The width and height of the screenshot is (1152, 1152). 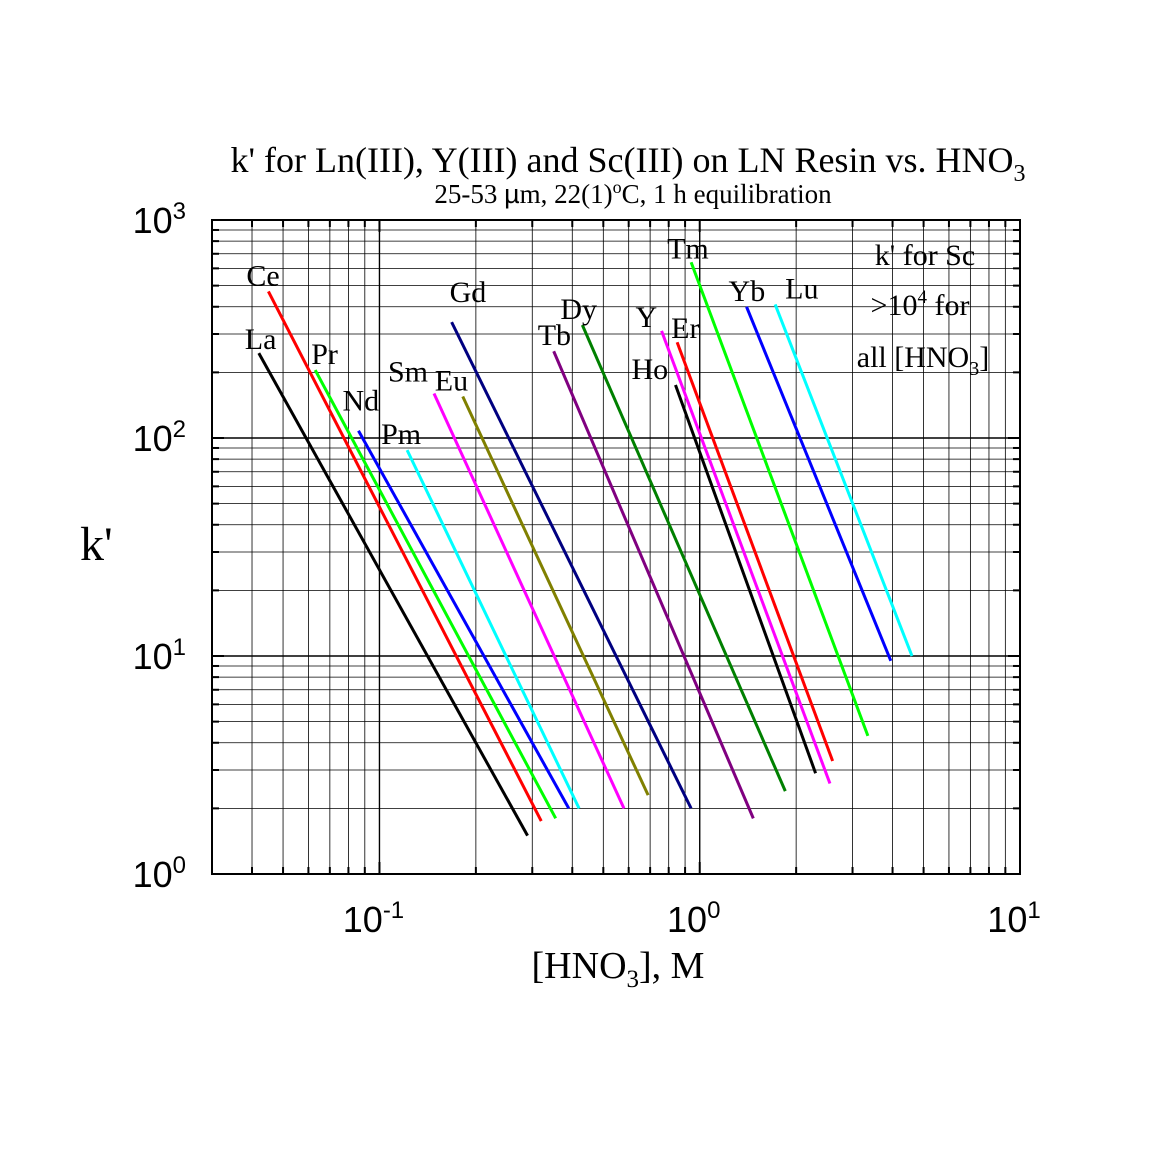 I want to click on series-label-yb: Yb, so click(x=747, y=291).